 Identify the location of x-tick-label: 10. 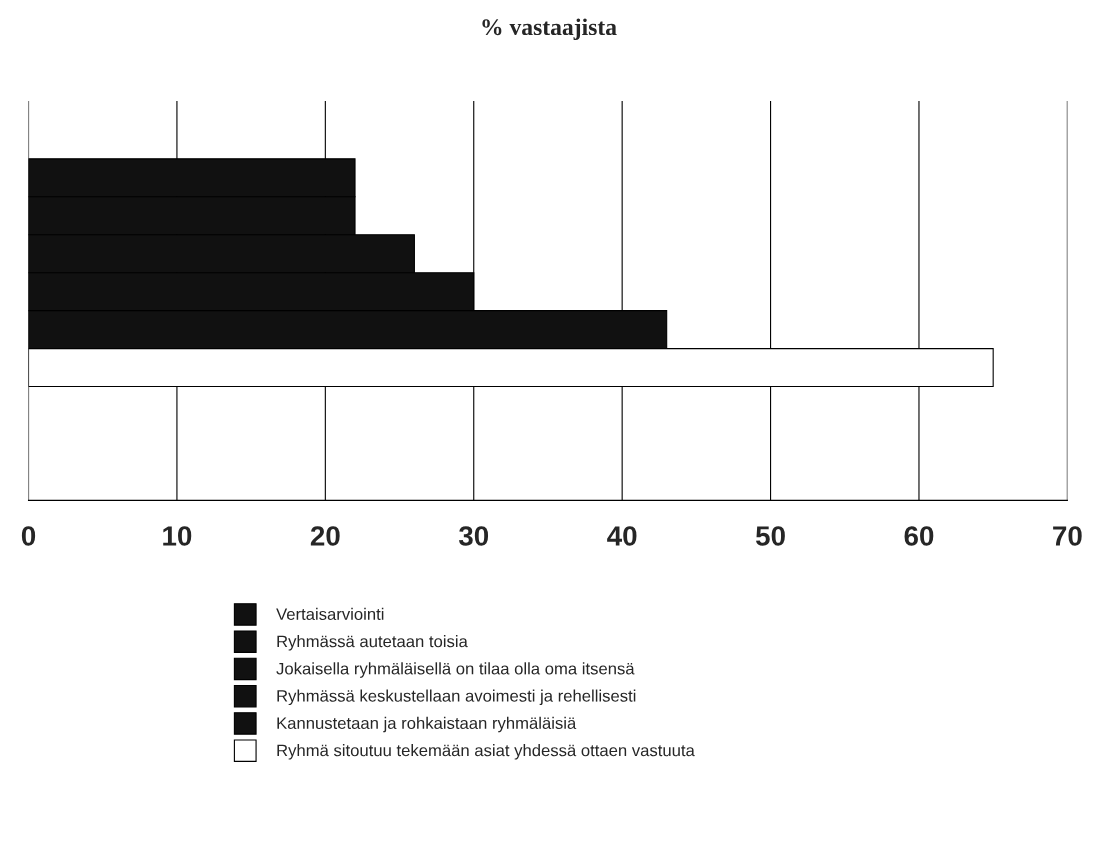
(177, 536).